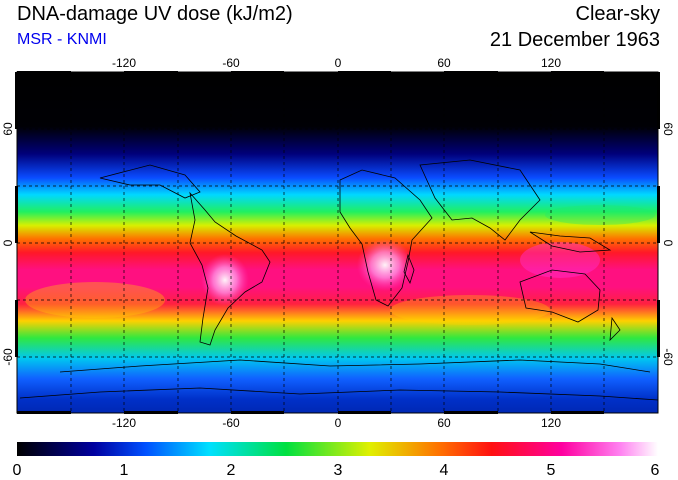 This screenshot has height=480, width=678. Describe the element at coordinates (338, 423) in the screenshot. I see `lon-label-bottom-3: 0` at that location.